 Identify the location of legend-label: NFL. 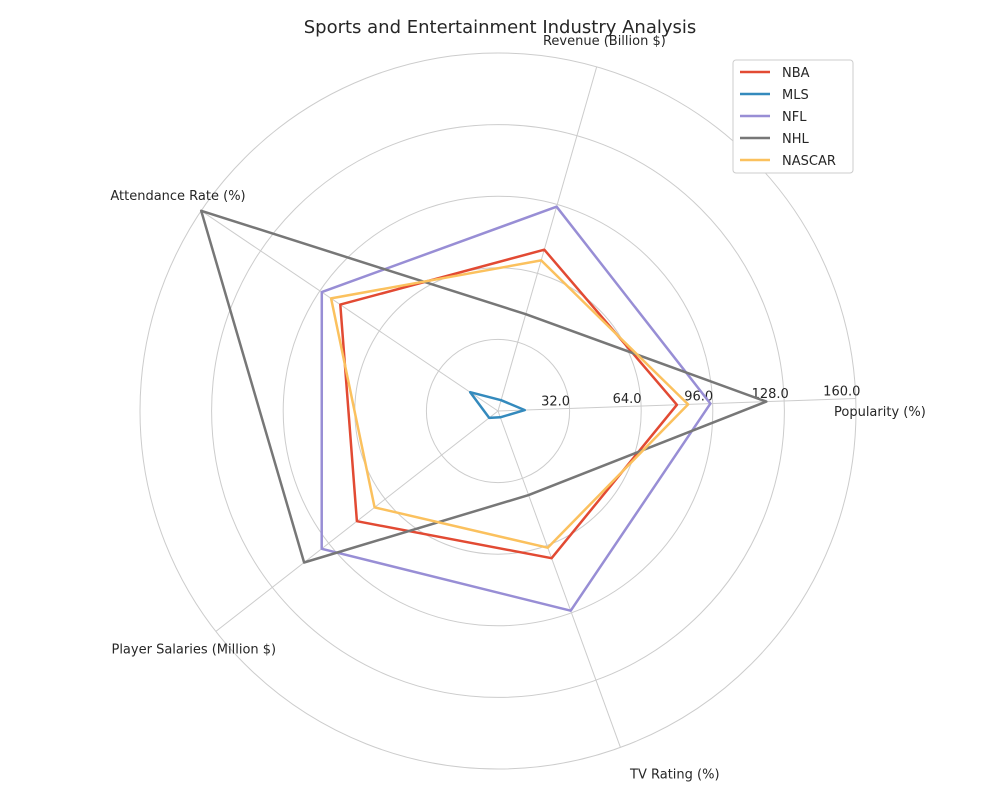
(794, 117).